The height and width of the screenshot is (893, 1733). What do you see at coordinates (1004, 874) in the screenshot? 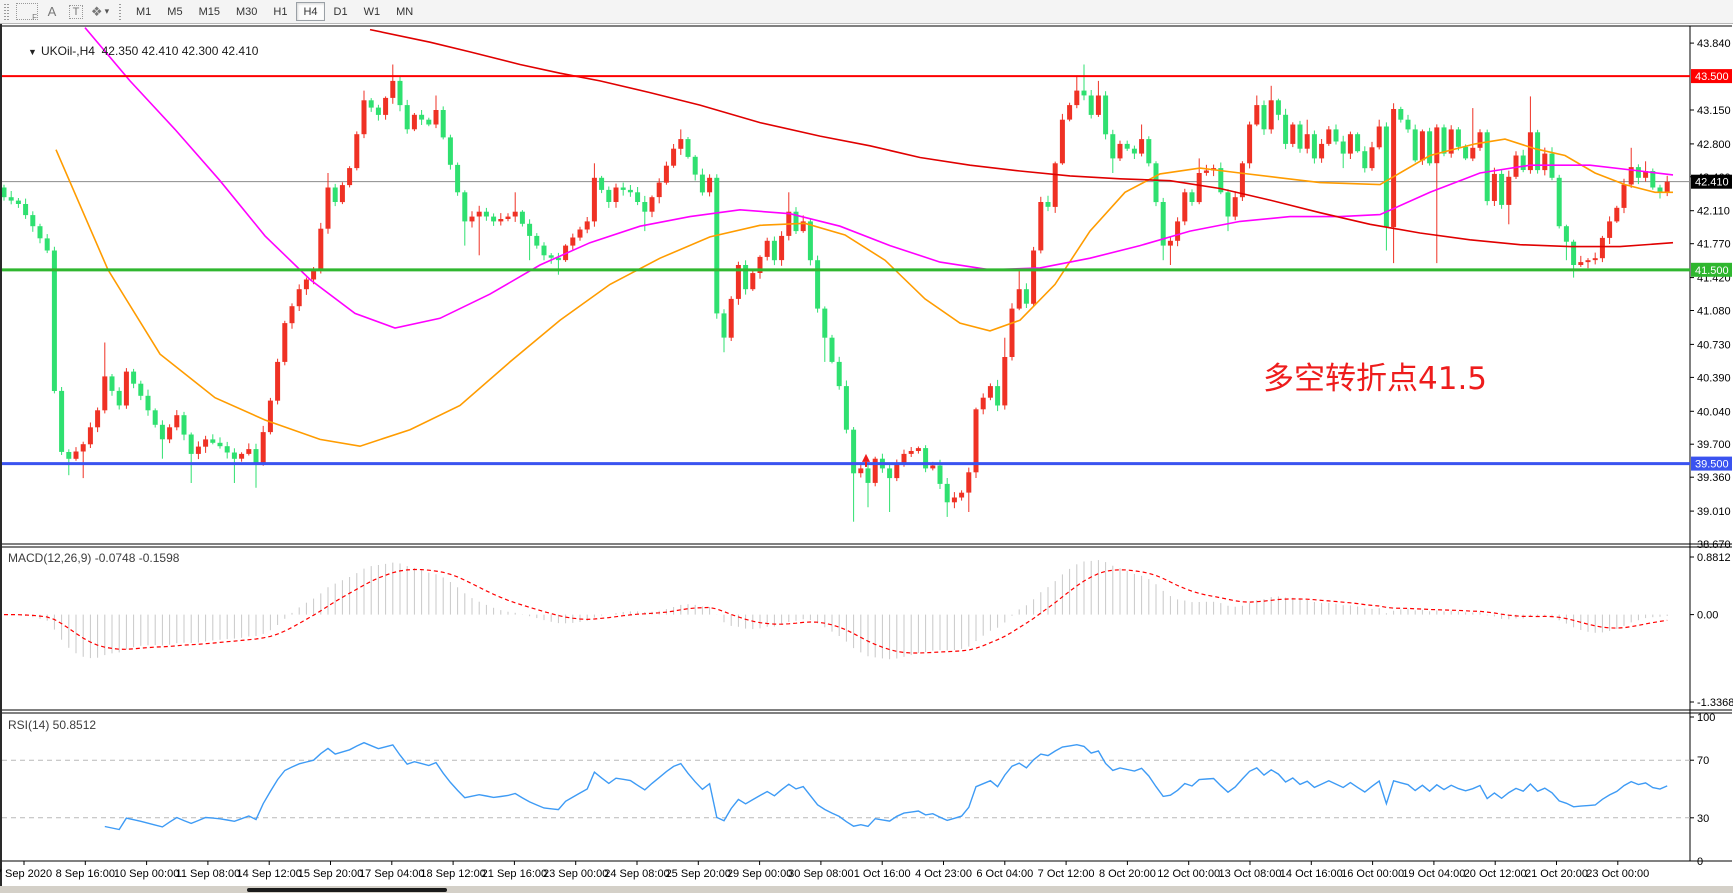
I see `time-label: 6 Oct 04:00` at bounding box center [1004, 874].